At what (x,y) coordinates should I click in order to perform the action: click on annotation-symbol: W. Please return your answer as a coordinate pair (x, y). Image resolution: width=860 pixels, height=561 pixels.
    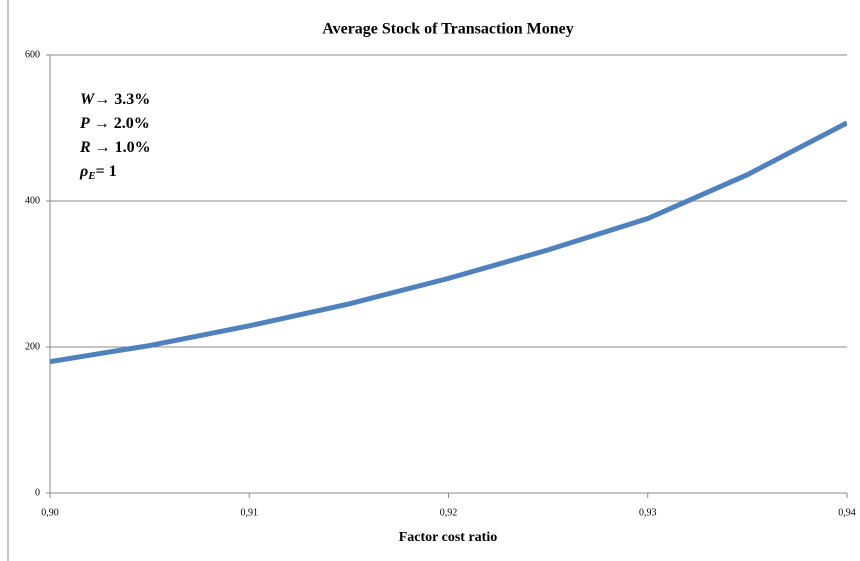
    Looking at the image, I should click on (88, 99).